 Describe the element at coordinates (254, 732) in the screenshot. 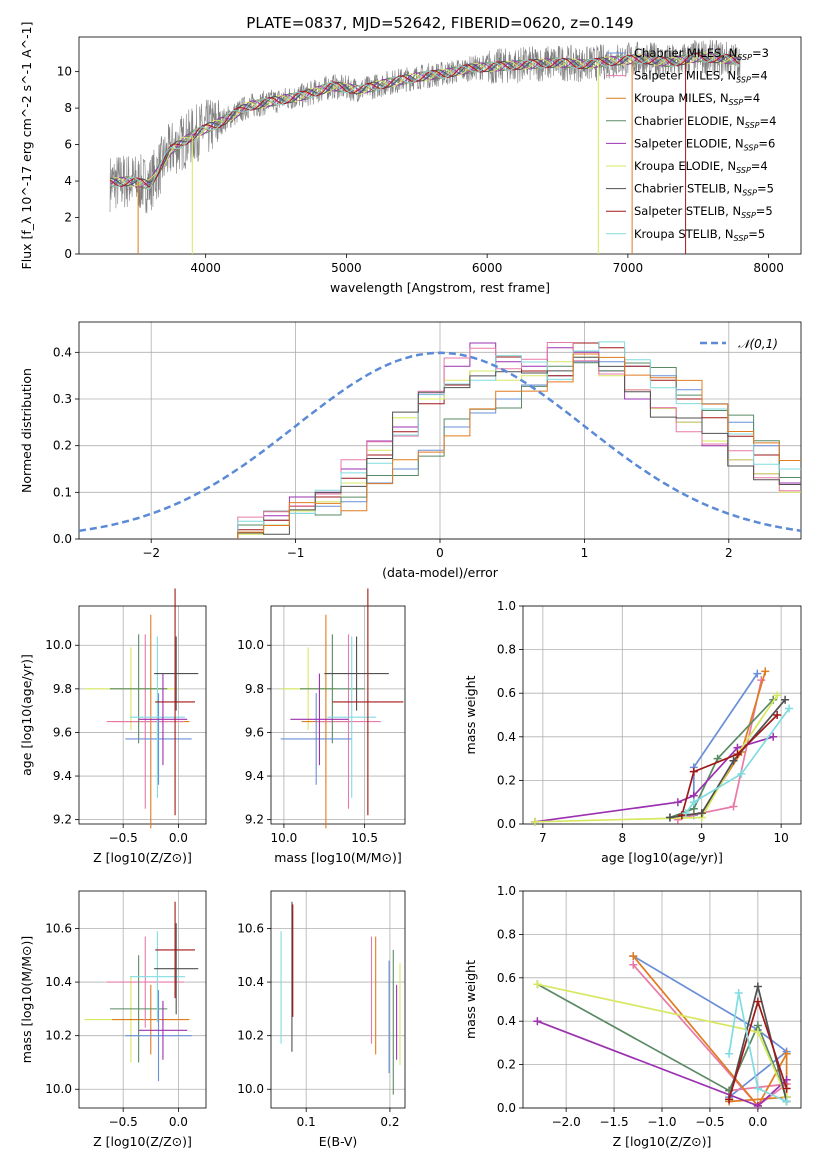

I see `y-tick-label: 9.6` at that location.